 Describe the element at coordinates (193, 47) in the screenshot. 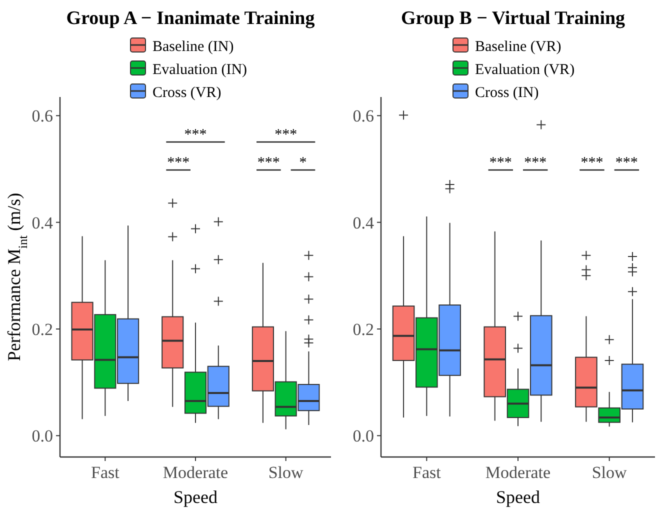

I see `legend-label: Baseline (IN)` at that location.